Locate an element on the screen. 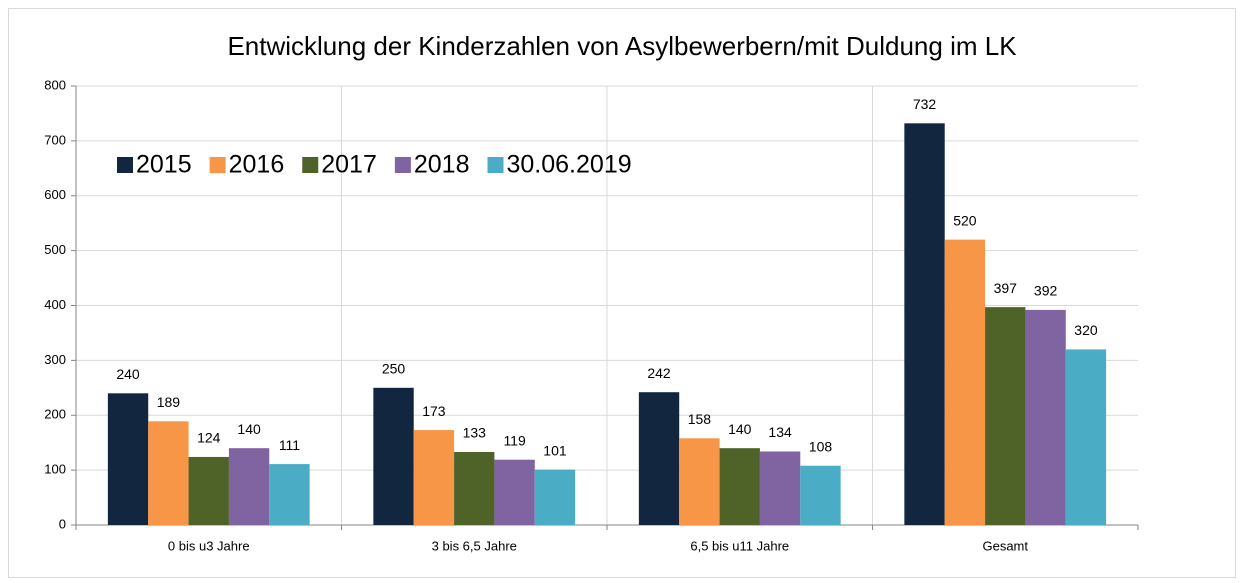 This screenshot has width=1244, height=583. y-tick-label: 200 is located at coordinates (55, 414).